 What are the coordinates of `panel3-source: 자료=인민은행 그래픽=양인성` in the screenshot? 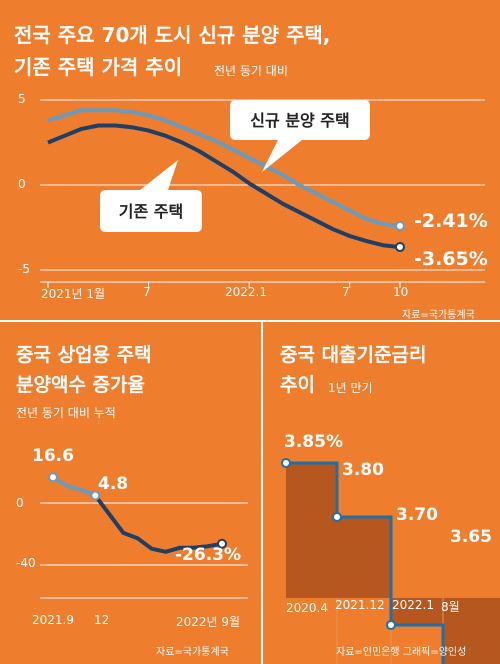 It's located at (401, 652).